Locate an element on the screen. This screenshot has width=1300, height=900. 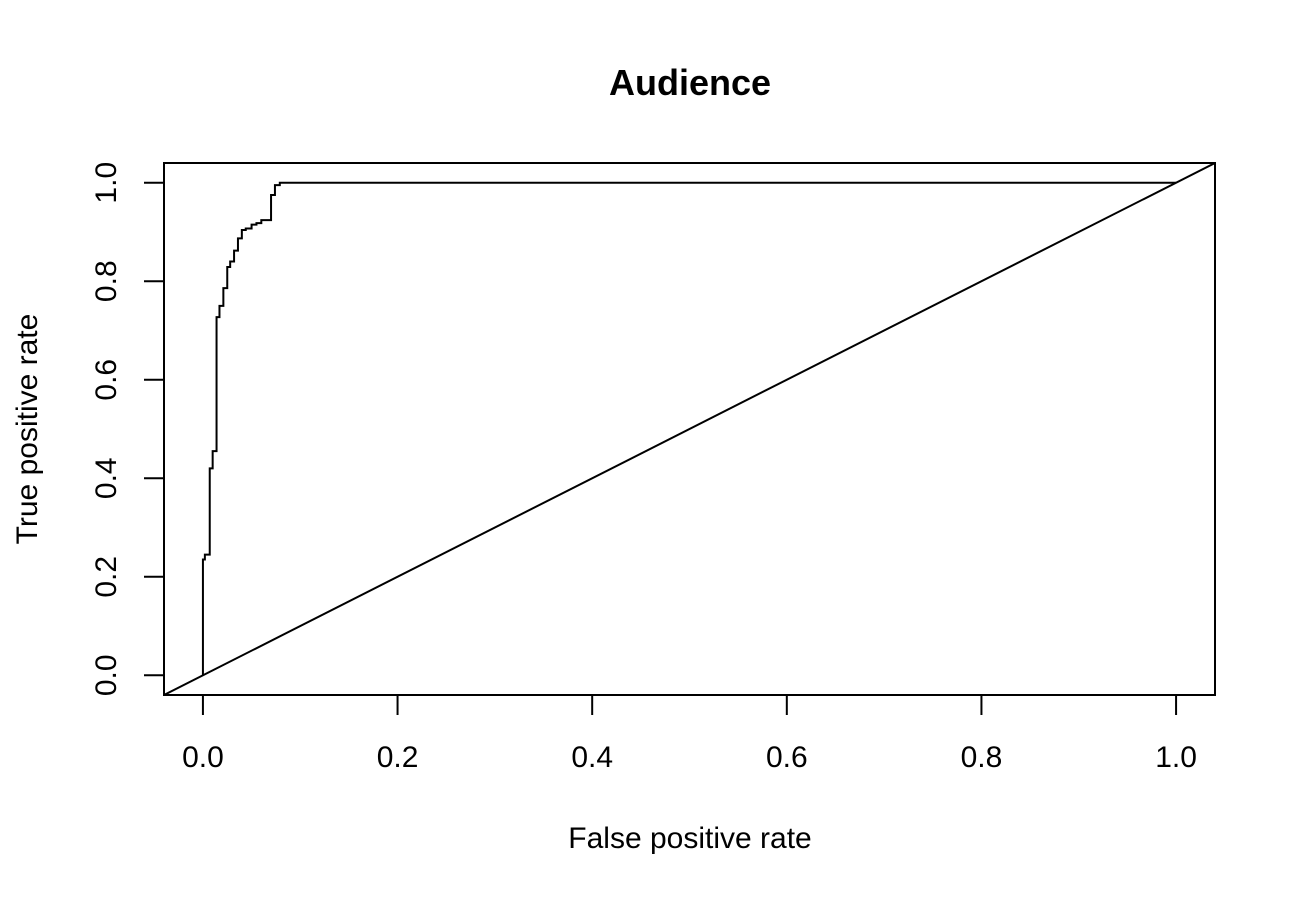
y-tick-label: 0.6 is located at coordinates (106, 380).